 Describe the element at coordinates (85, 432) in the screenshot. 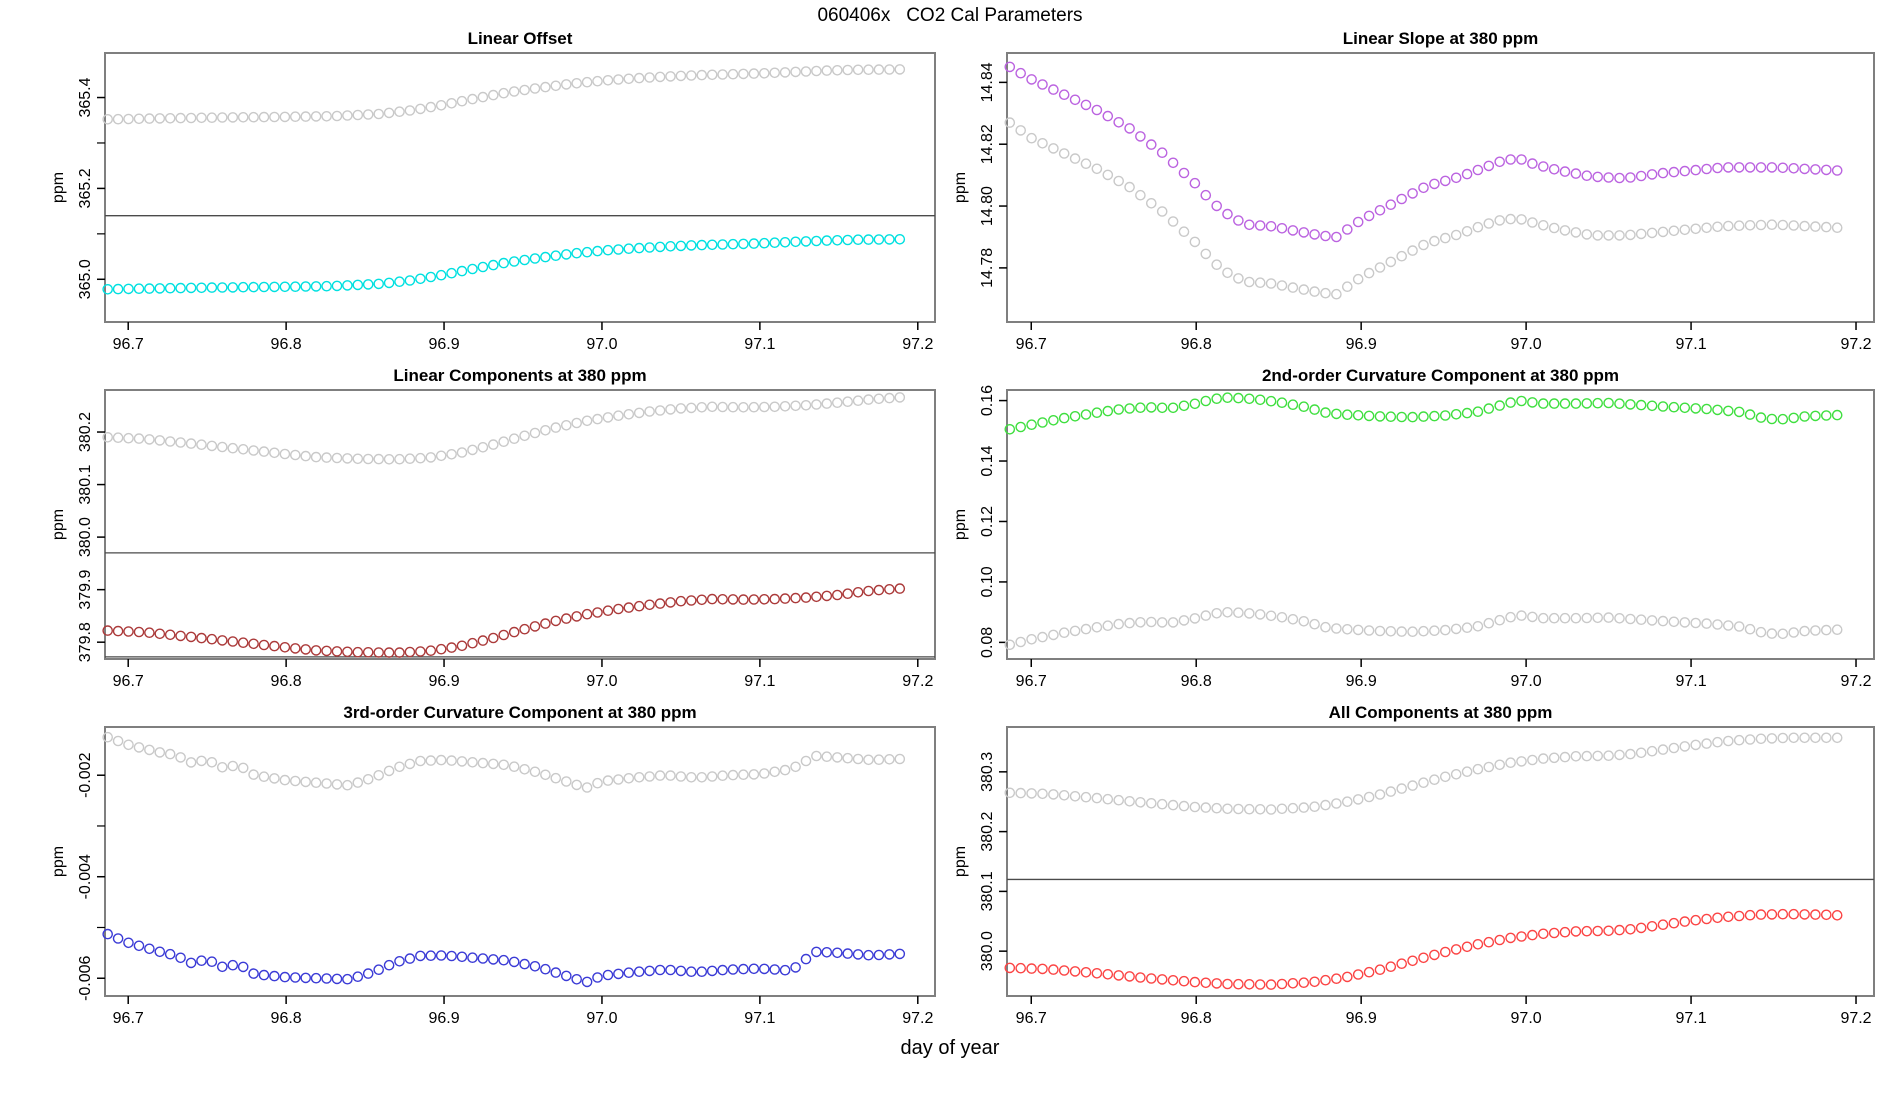

I see `y-tick-label: 380.2` at that location.